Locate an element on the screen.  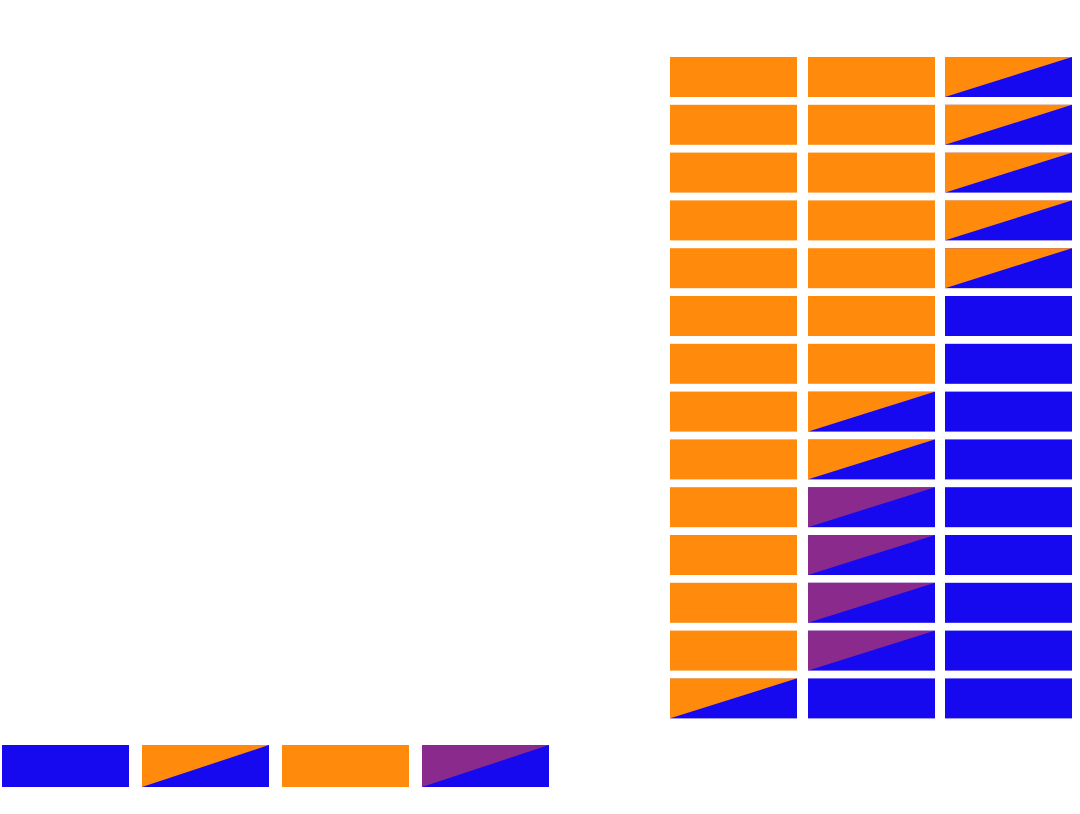
grid-tile-r2-c2 is located at coordinates (871, 124).